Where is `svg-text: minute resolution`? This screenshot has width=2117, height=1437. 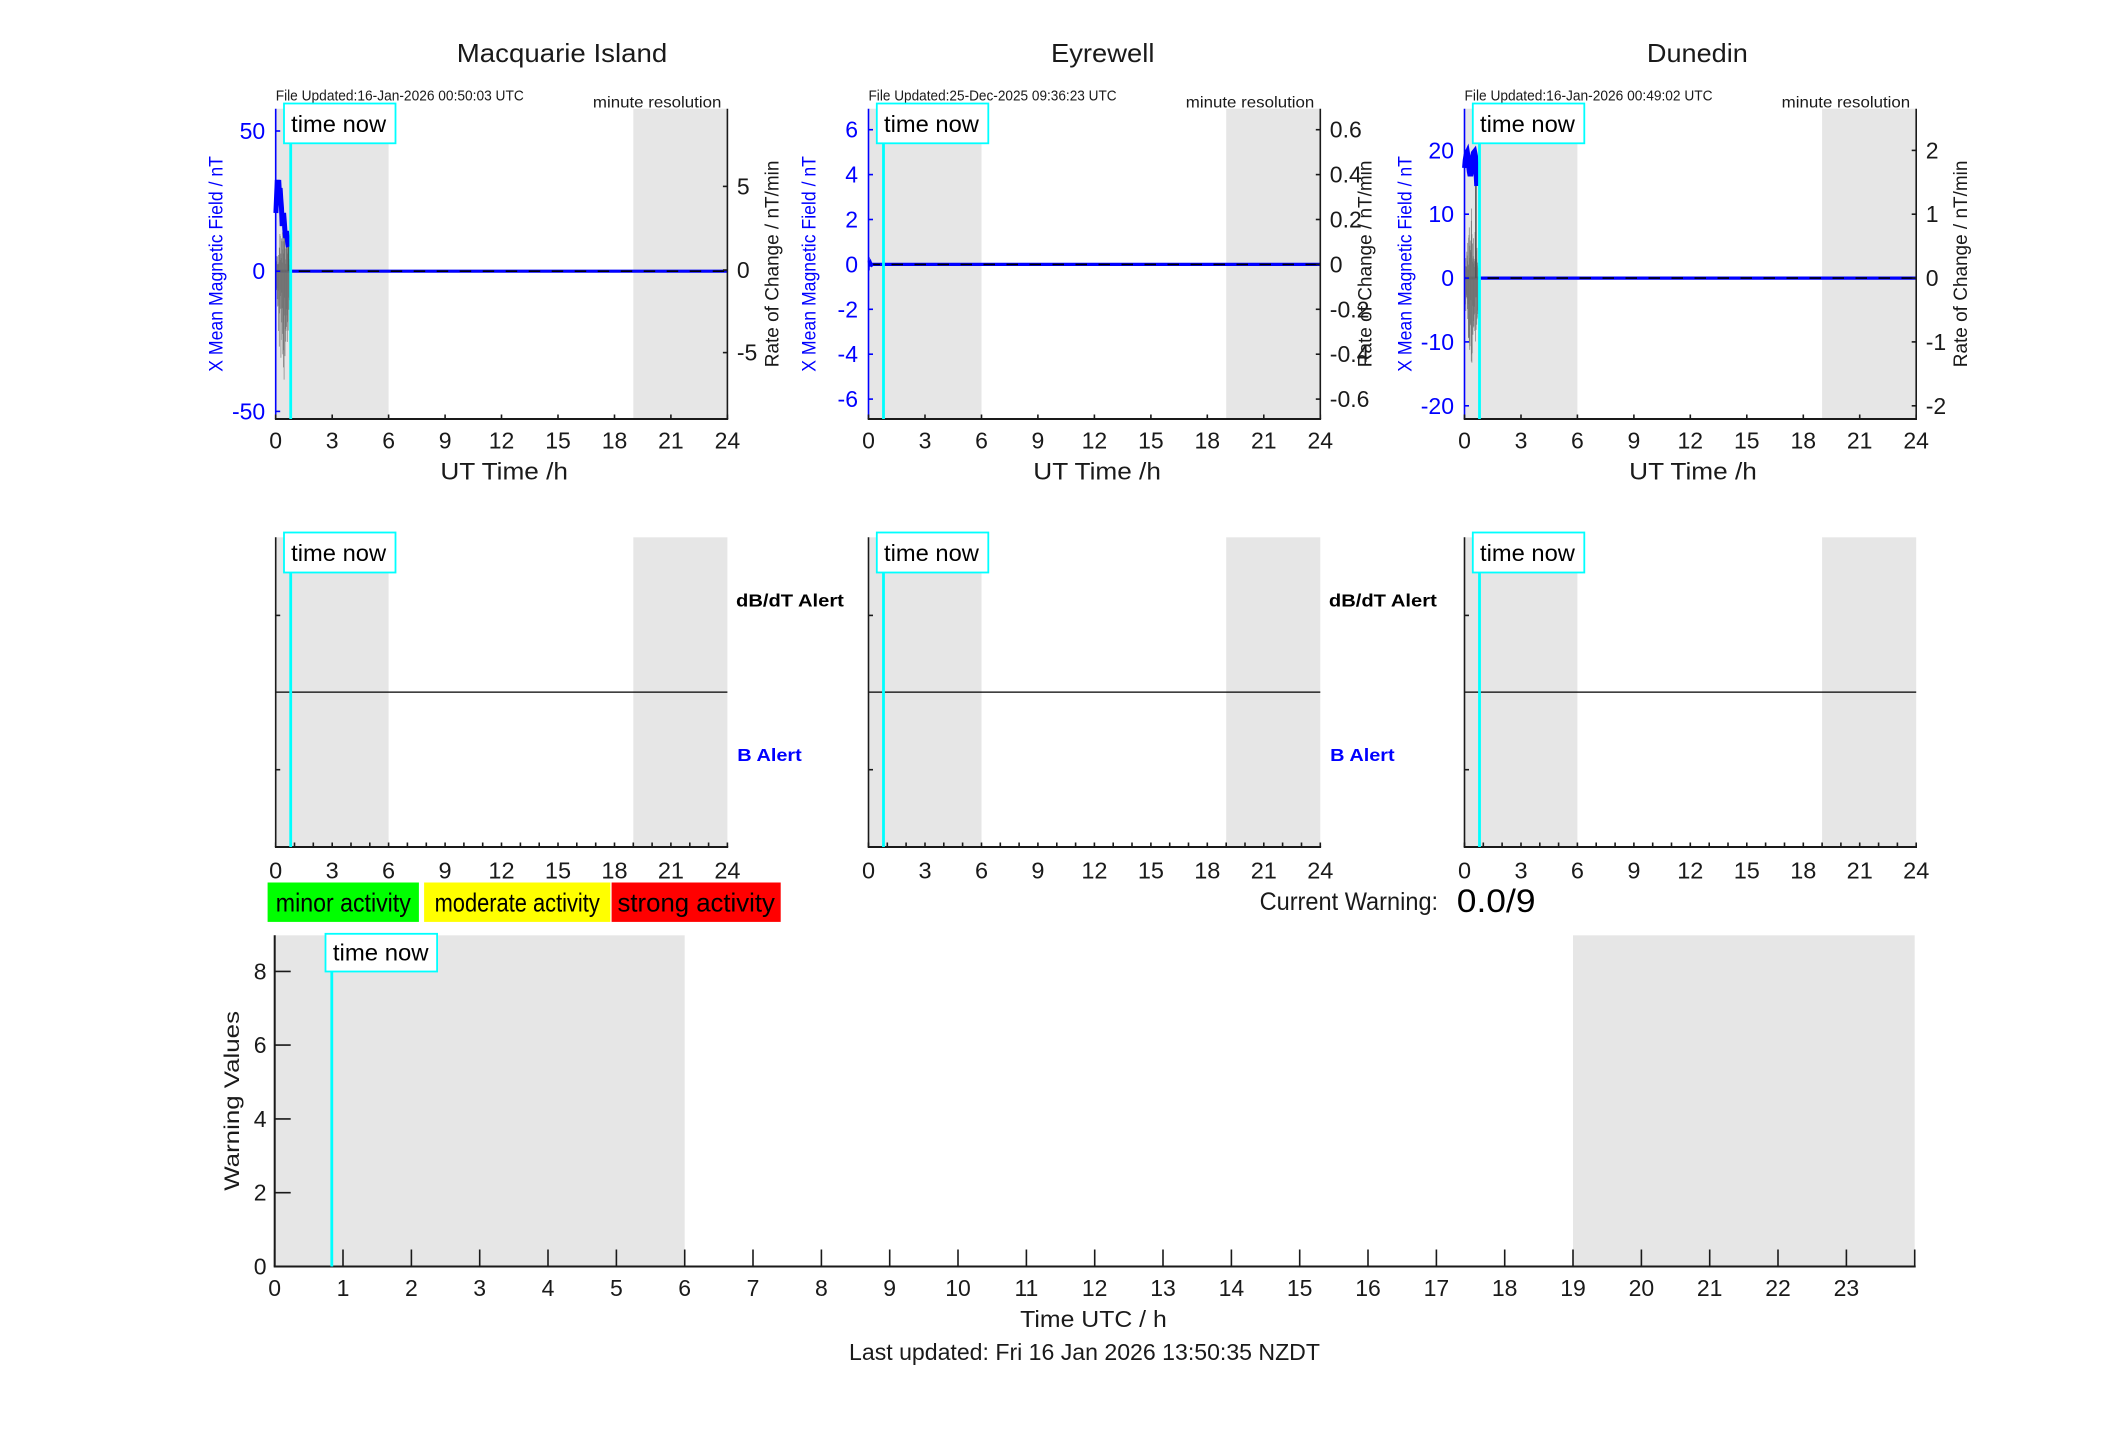
svg-text: minute resolution is located at coordinates (1250, 103).